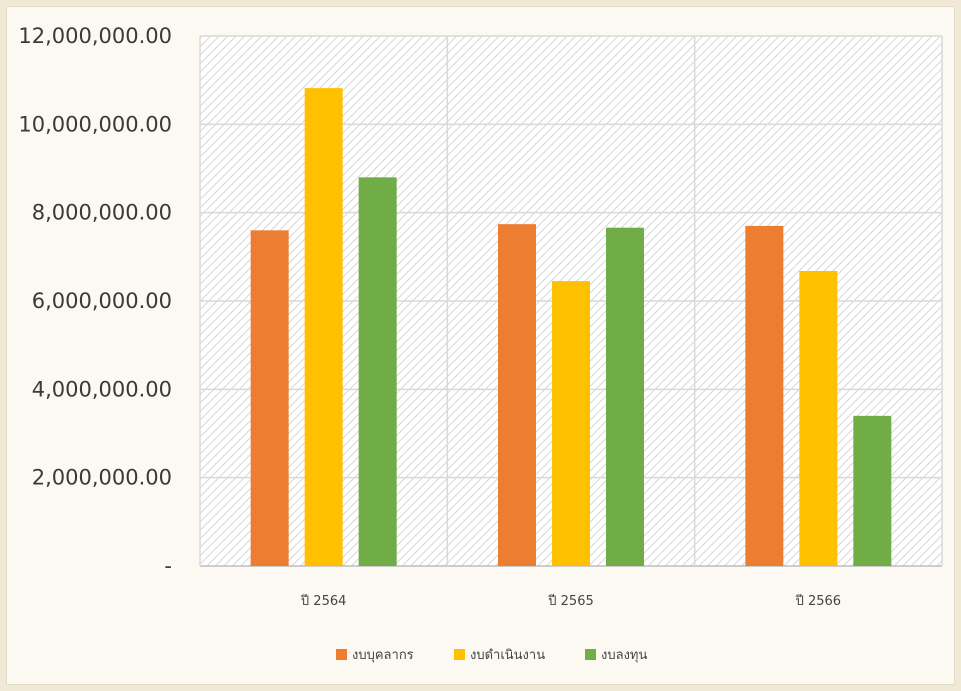 The width and height of the screenshot is (961, 691). I want to click on y-tick-label: 10,000,000.00, so click(95, 124).